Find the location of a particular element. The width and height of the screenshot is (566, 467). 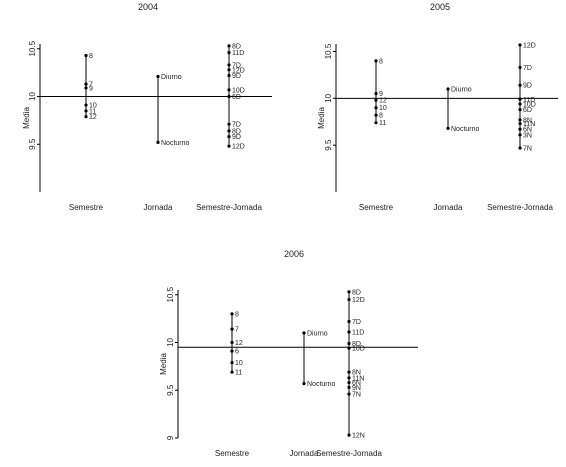

point-label: 6N is located at coordinates (527, 130).